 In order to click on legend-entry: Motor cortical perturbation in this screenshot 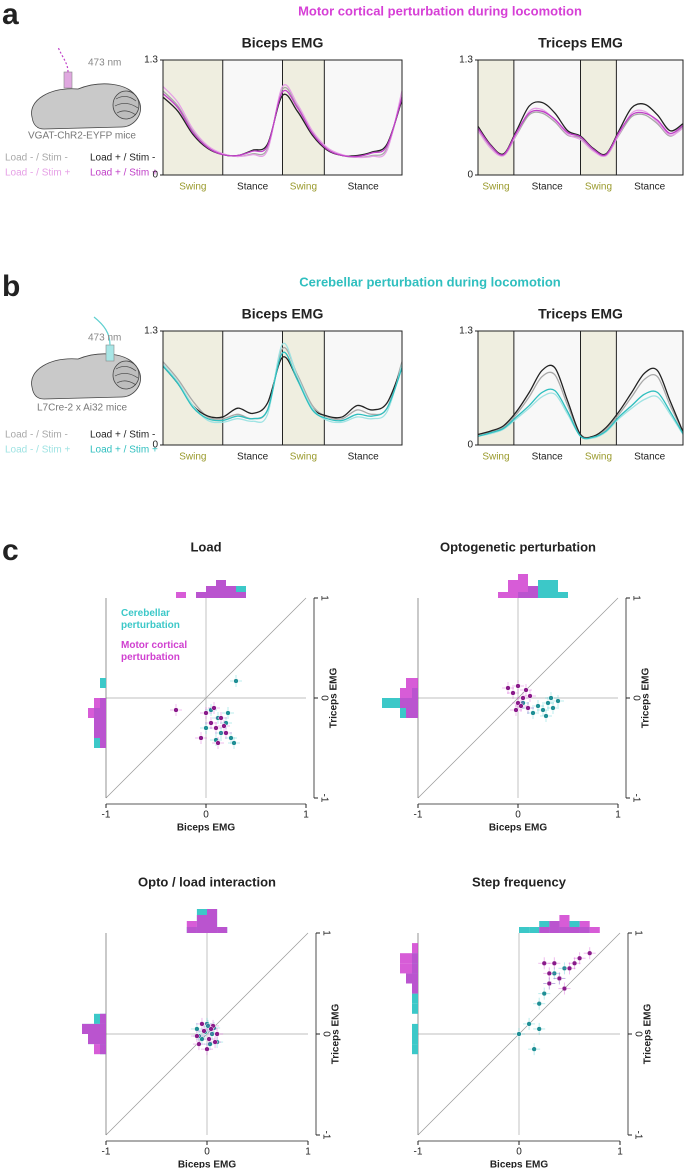, I will do `click(154, 651)`.